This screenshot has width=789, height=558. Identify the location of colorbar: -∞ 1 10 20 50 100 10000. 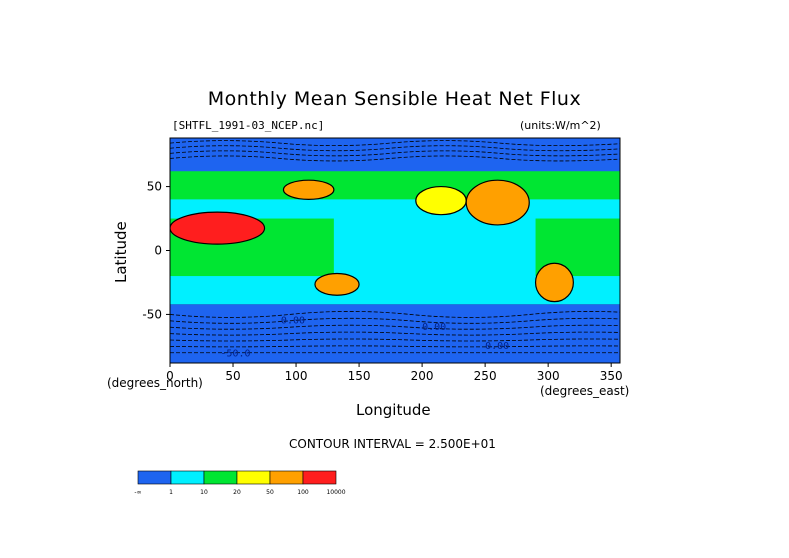
(240, 483).